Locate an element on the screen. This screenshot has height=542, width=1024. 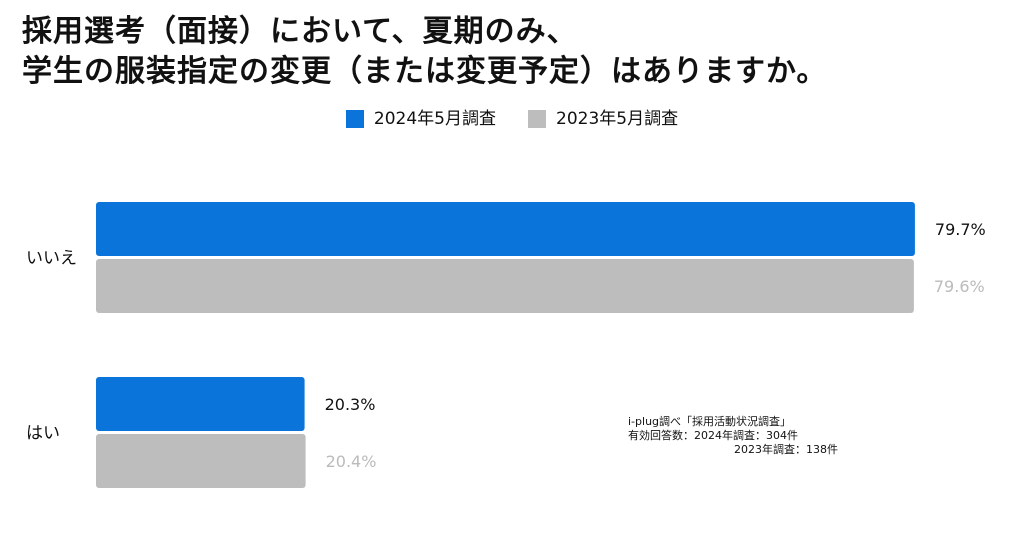
source-line-3: 2023年調査：138件 is located at coordinates (786, 449).